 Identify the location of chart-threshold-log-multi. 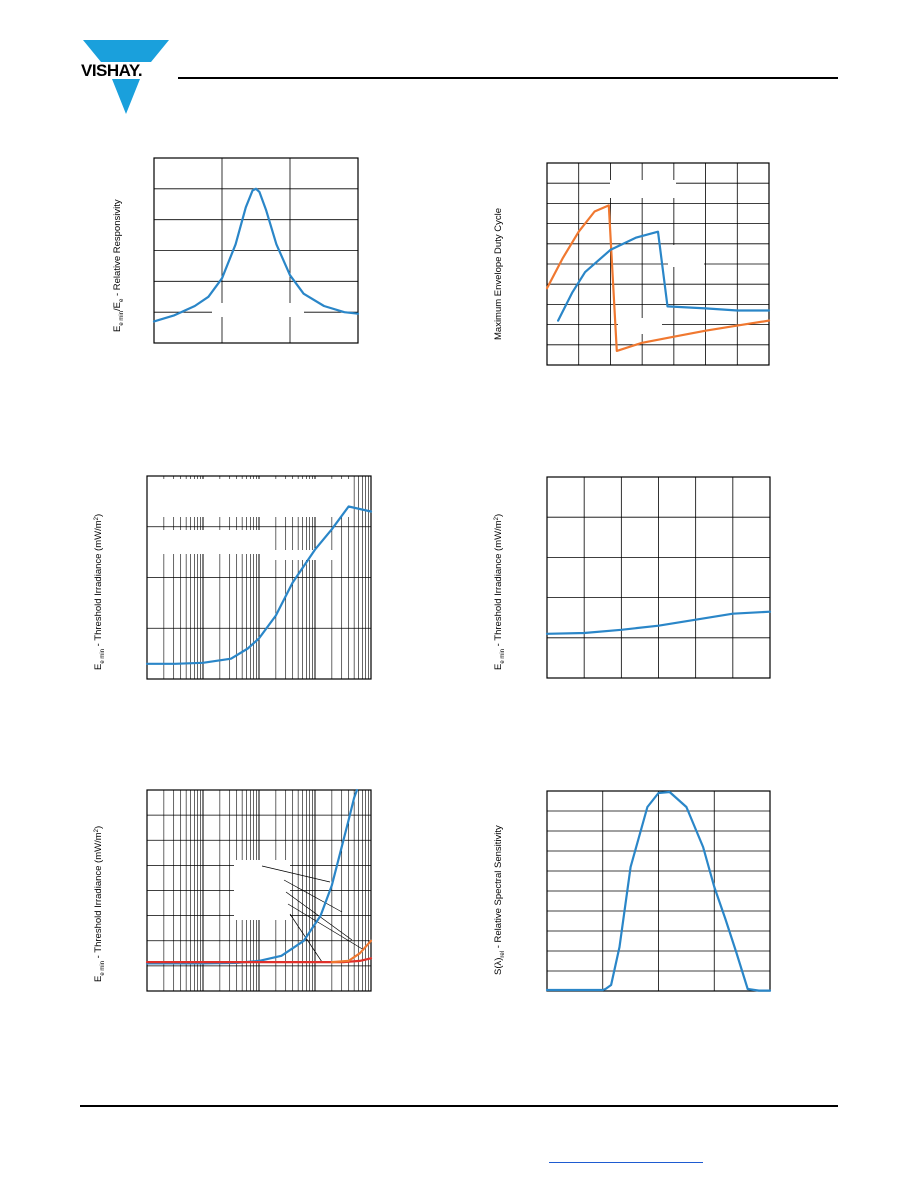
(259, 890).